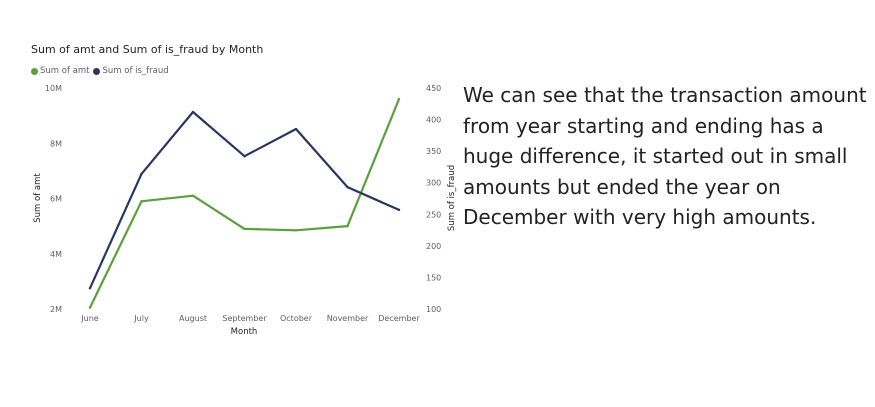 This screenshot has width=875, height=407. I want to click on y2-tick-label: 300, so click(433, 183).